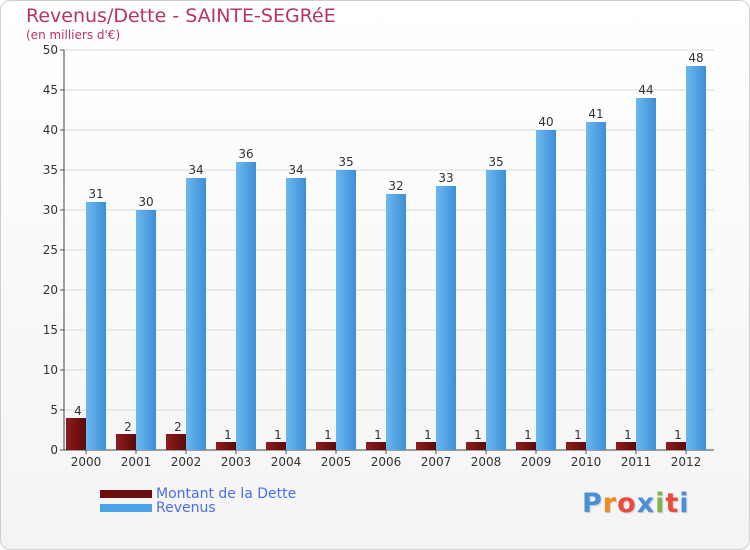 This screenshot has width=750, height=550. Describe the element at coordinates (627, 503) in the screenshot. I see `logo-letter: o` at that location.